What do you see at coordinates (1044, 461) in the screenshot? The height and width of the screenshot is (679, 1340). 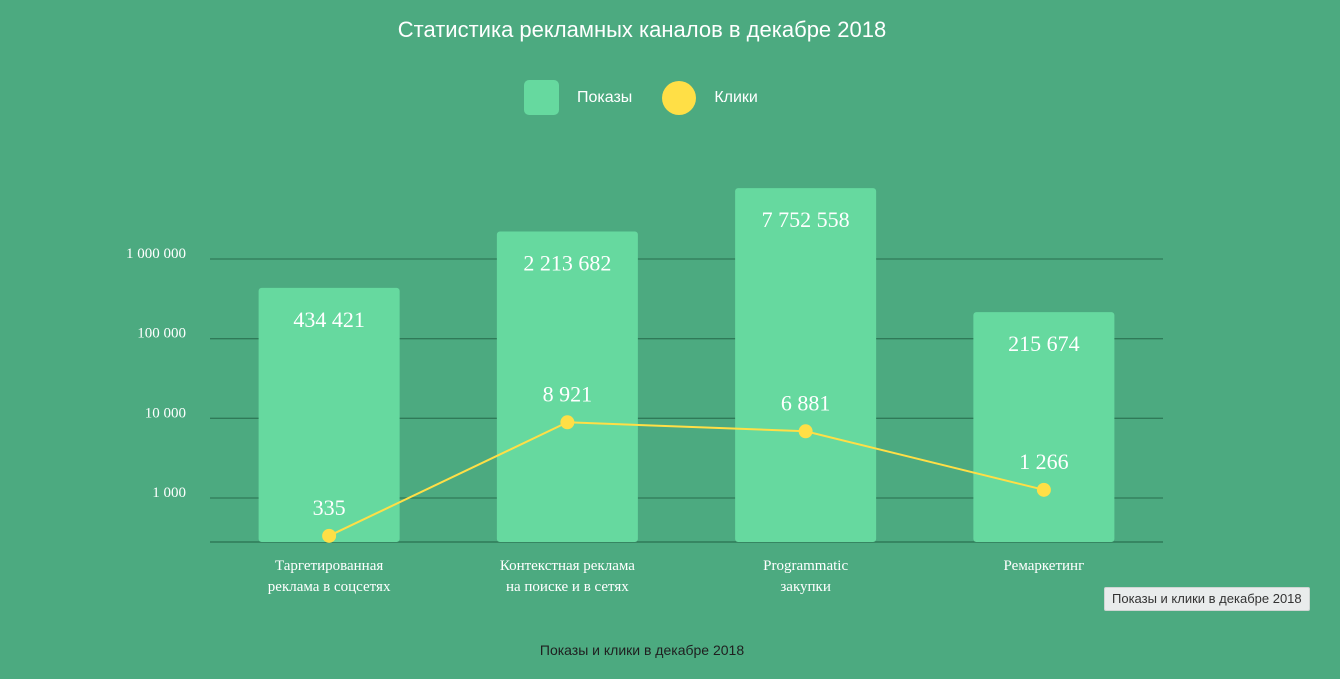 I see `point-value-label: 1 266` at bounding box center [1044, 461].